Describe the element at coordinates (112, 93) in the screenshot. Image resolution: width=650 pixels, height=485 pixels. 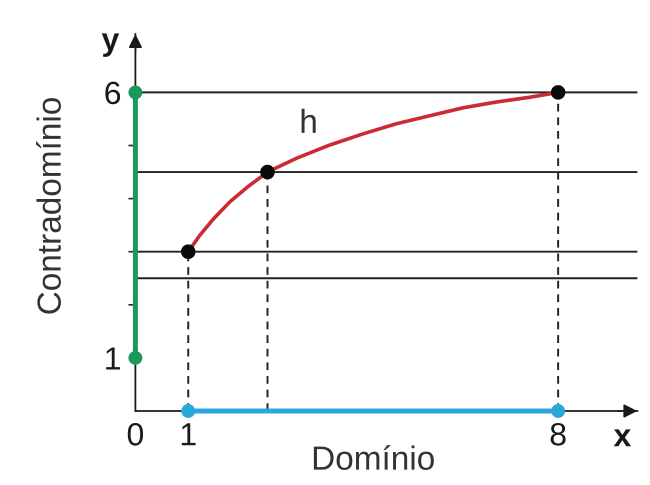
I see `y-tick-label: 6` at that location.